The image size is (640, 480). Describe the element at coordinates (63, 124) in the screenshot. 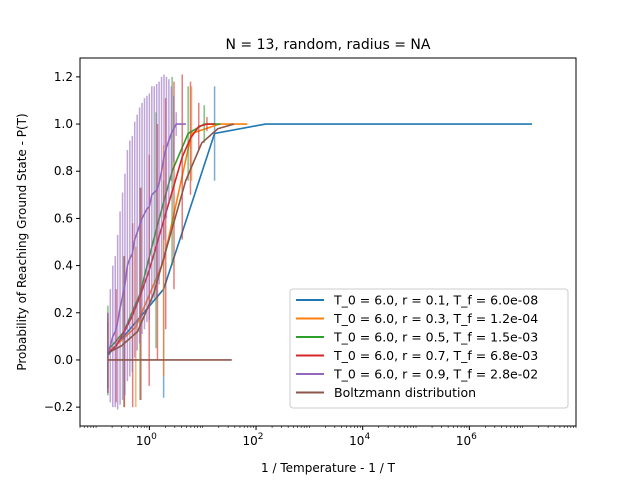

I see `y-tick-label: 1.0` at that location.